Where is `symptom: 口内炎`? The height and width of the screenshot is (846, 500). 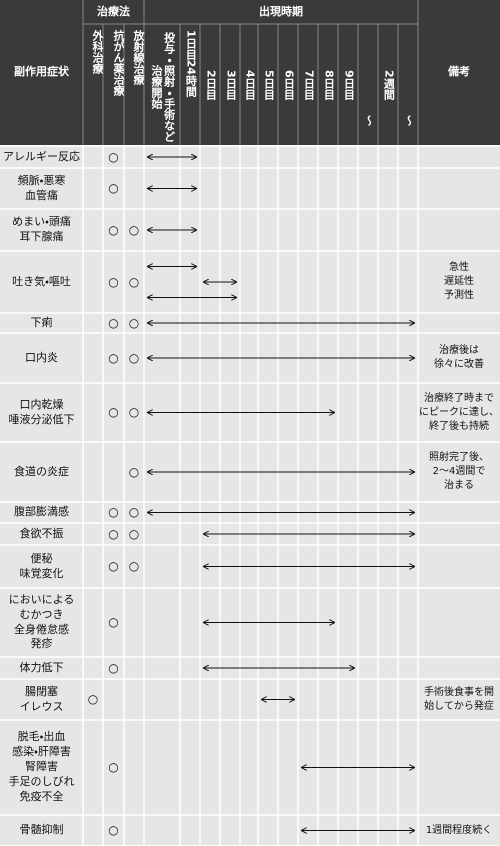
symptom: 口内炎 is located at coordinates (41, 357).